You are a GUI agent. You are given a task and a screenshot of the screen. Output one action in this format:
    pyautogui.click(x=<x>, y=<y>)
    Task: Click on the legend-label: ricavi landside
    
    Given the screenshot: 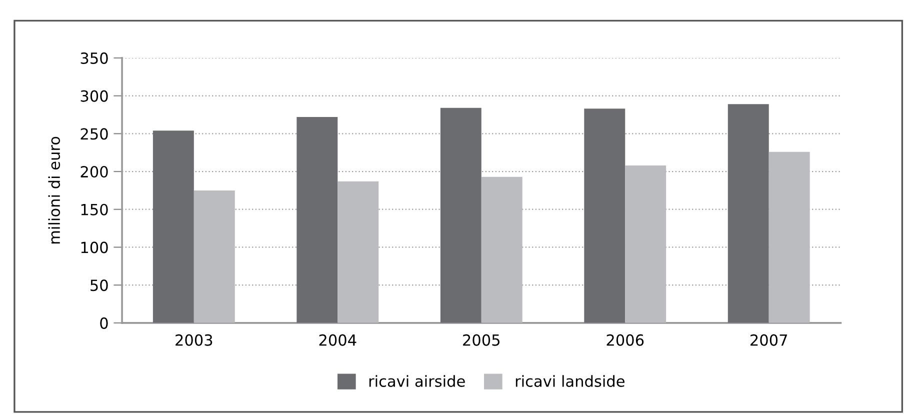 What is the action you would take?
    pyautogui.click(x=570, y=381)
    